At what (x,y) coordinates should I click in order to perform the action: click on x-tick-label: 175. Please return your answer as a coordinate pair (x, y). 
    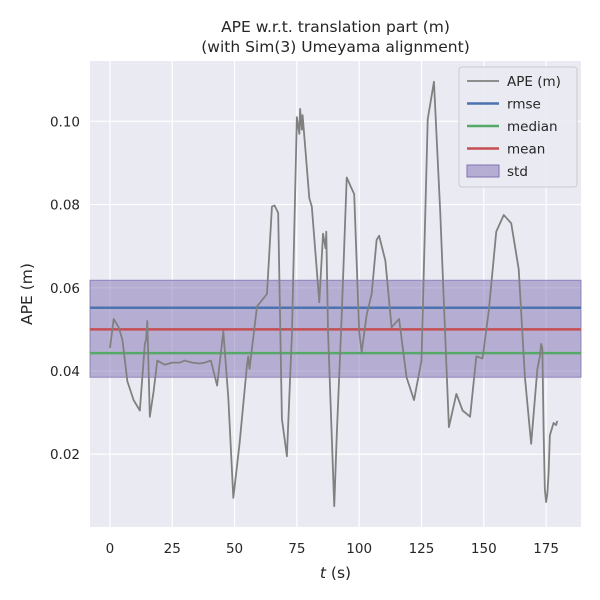
    Looking at the image, I should click on (546, 549).